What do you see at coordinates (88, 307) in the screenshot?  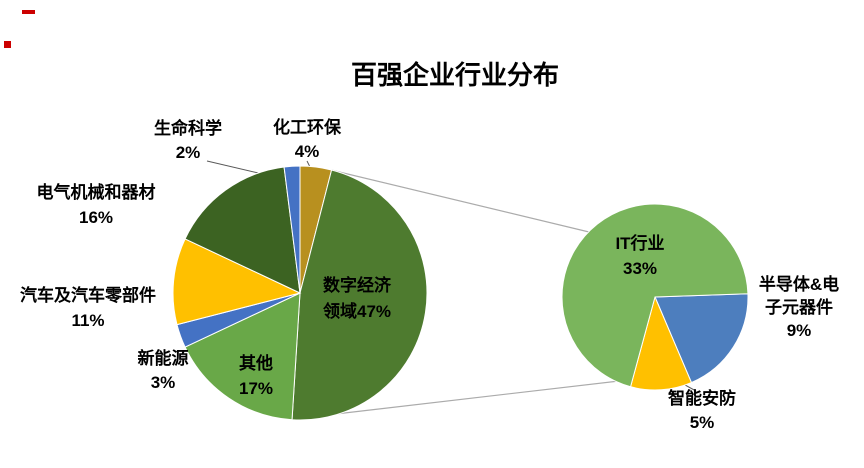 I see `chart-label-auto-parts: 汽车及汽车零部件 11%` at bounding box center [88, 307].